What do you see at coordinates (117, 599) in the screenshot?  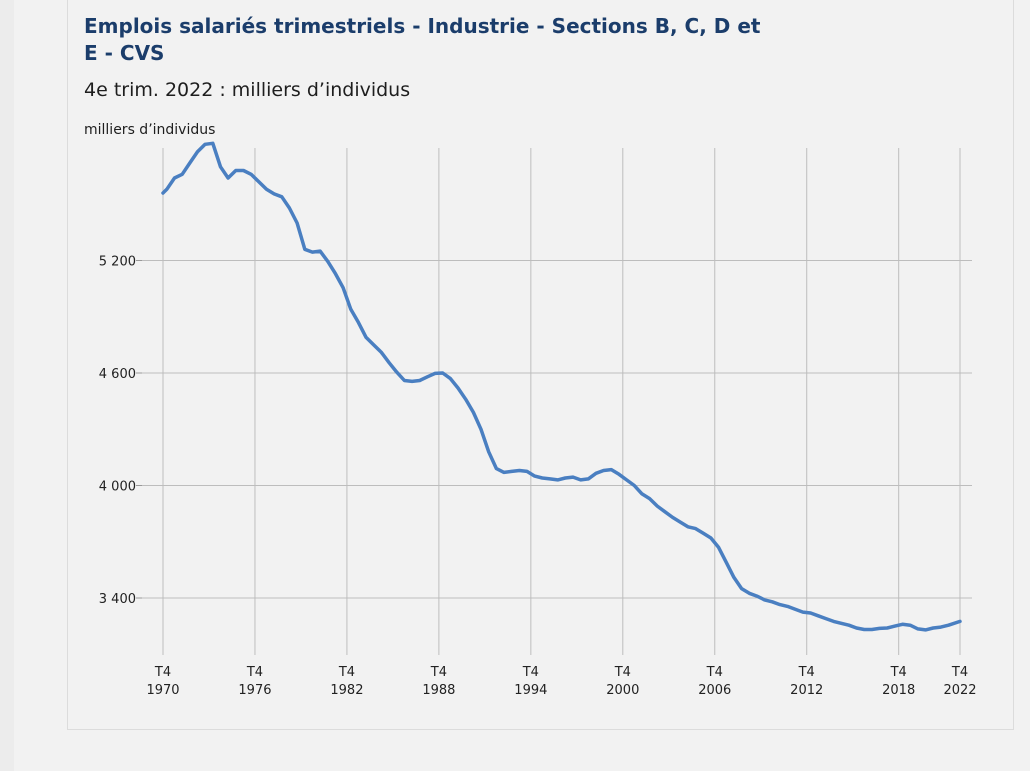 I see `y-tick-label: 3 400` at bounding box center [117, 599].